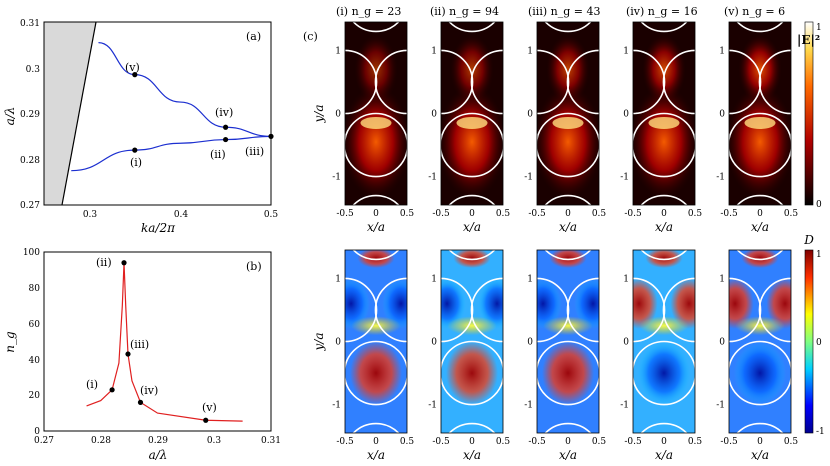 The image size is (830, 466). I want to click on ytick-c-2-0-0: 1, so click(530, 51).